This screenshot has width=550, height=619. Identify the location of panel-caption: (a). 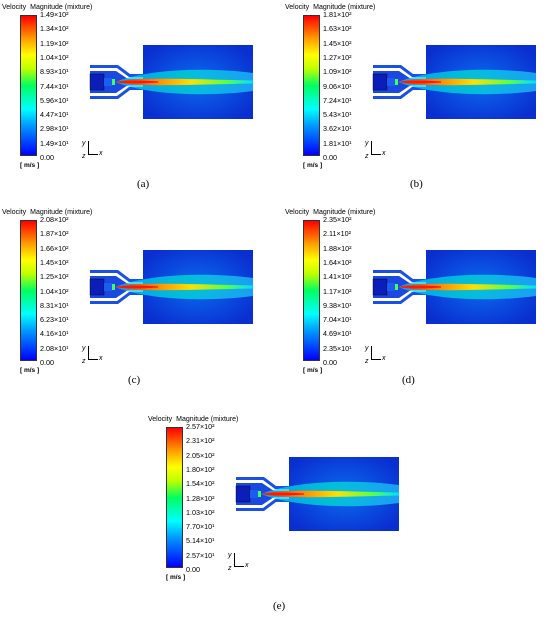
(143, 184).